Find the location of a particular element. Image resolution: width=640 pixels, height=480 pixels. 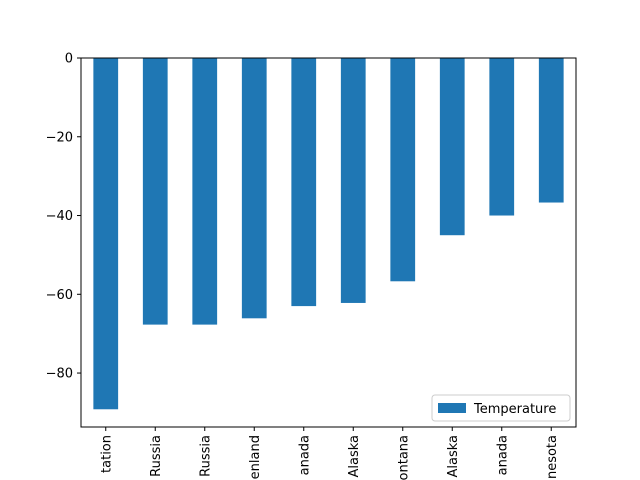

x-tick-label: tation is located at coordinates (106, 454).